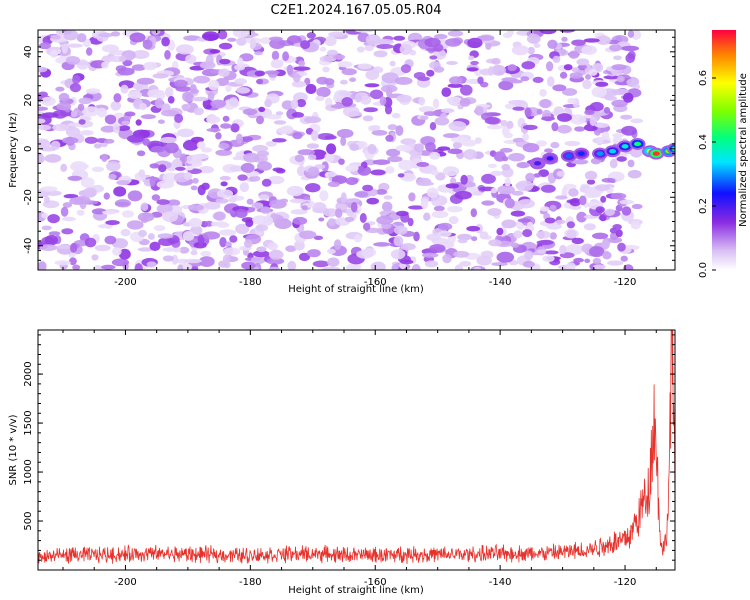 The height and width of the screenshot is (600, 750). What do you see at coordinates (613, 151) in the screenshot?
I see `heatmap-signal-core` at bounding box center [613, 151].